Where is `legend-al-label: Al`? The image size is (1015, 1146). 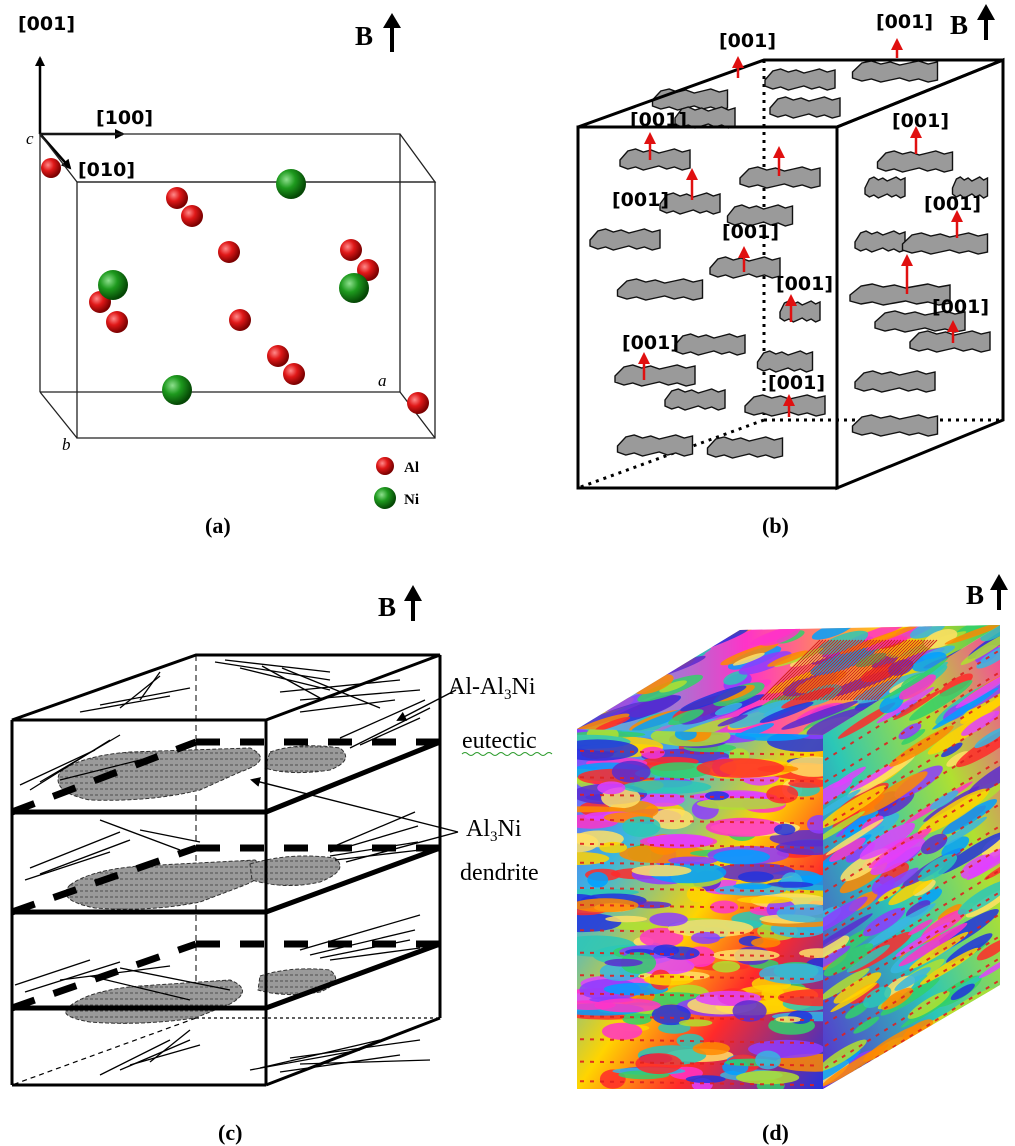 legend-al-label: Al is located at coordinates (411, 468).